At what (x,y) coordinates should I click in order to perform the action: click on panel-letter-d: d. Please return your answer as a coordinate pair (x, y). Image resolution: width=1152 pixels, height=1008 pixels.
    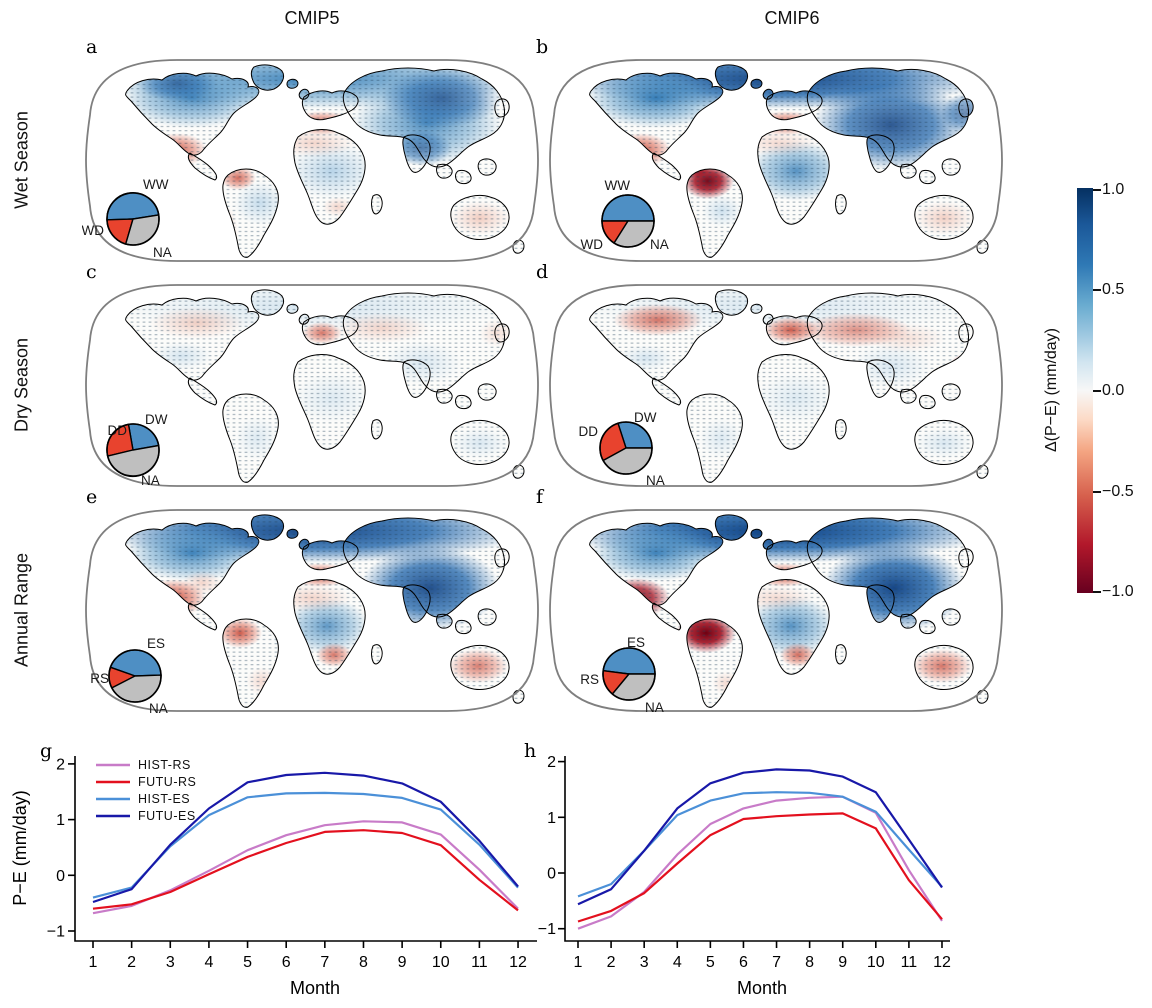
    Looking at the image, I should click on (542, 272).